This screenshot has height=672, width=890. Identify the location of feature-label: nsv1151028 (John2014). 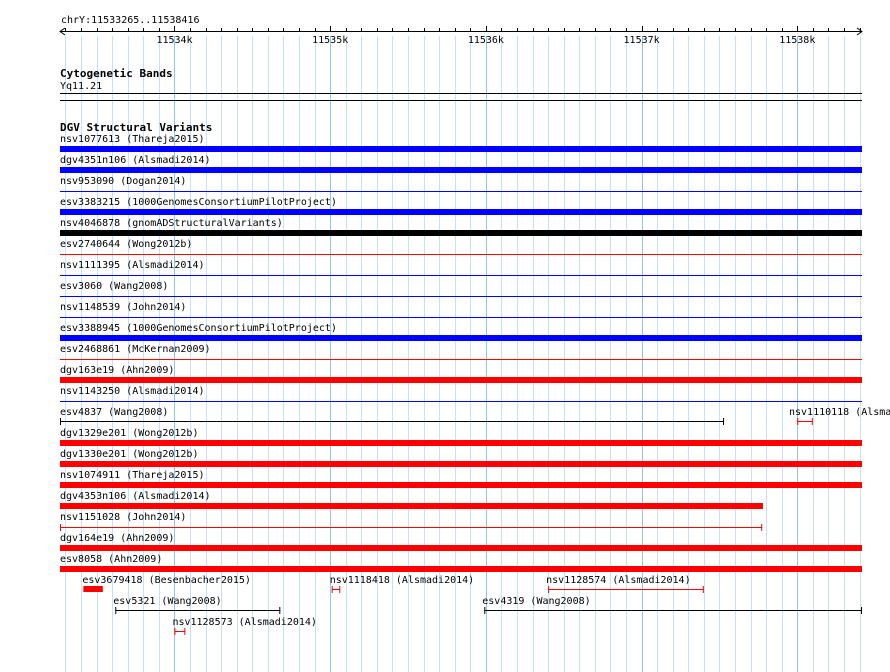
(123, 517).